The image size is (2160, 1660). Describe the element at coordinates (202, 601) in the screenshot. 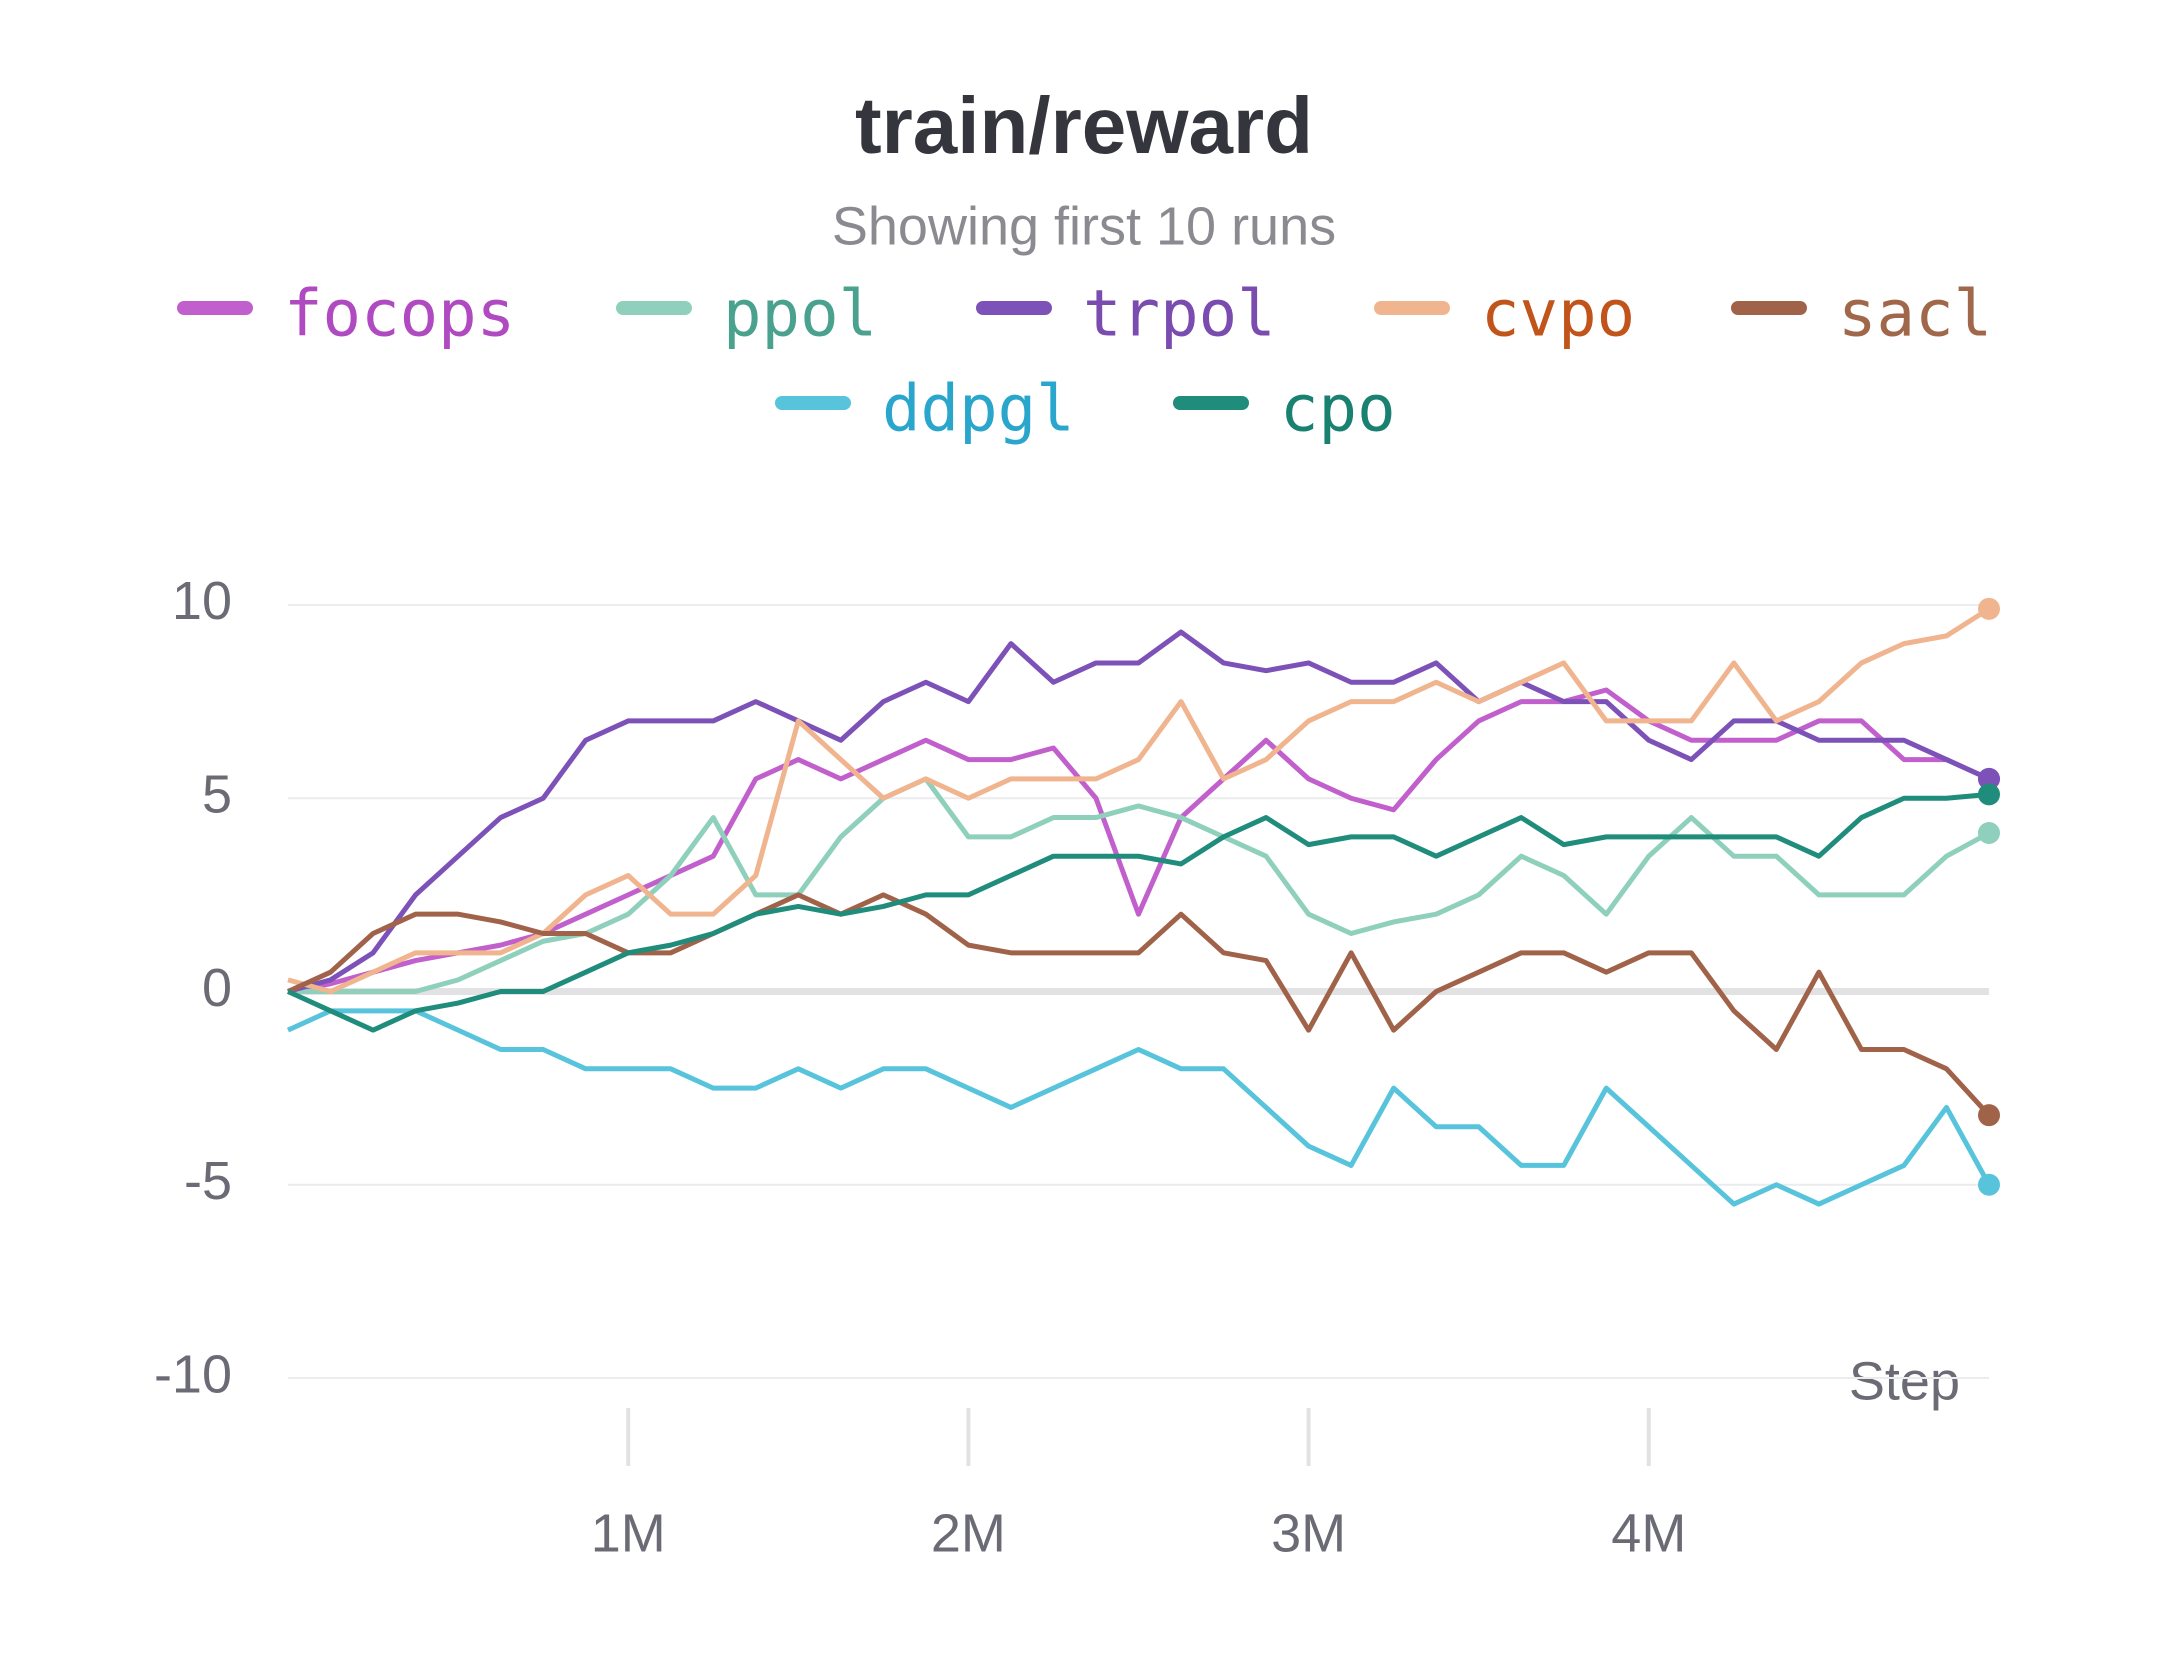

I see `y-tick-label: 10` at that location.